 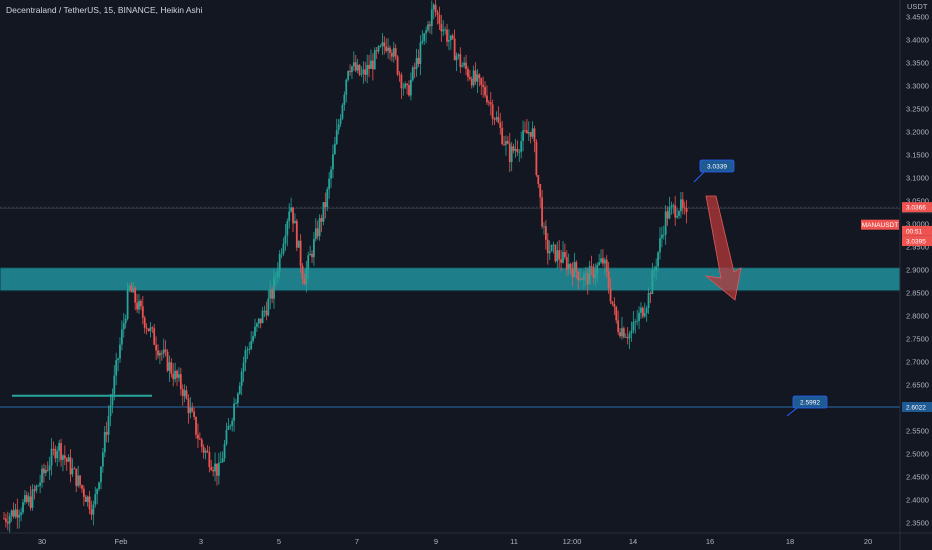 What do you see at coordinates (466, 539) in the screenshot?
I see `x-axis: 30 Feb 3 5 7 9 11 12:00 14 16 18 20` at bounding box center [466, 539].